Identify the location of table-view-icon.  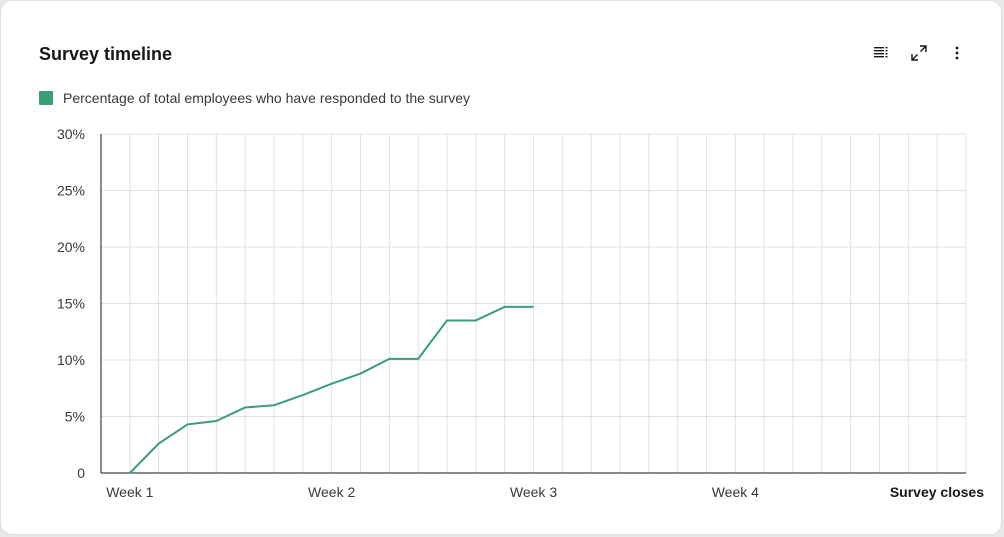
(881, 53).